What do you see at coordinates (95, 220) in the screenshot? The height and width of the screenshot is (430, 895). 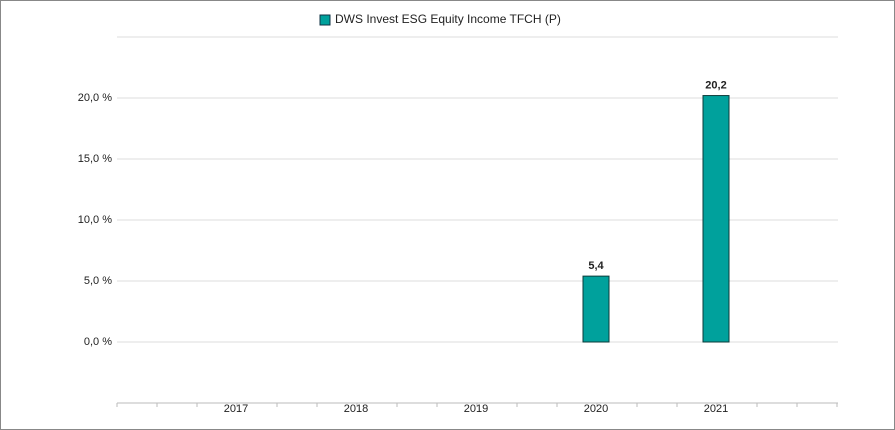 I see `y-tick-label: 10,0 %` at bounding box center [95, 220].